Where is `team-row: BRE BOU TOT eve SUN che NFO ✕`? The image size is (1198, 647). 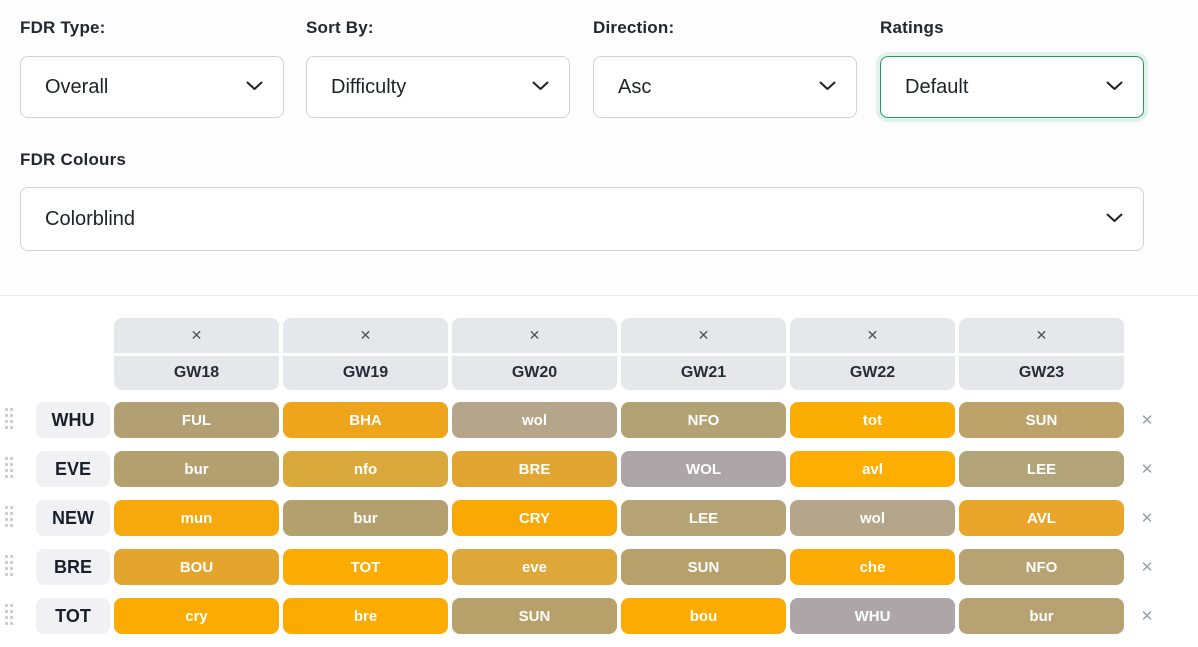
team-row: BRE BOU TOT eve SUN che NFO ✕ is located at coordinates (584, 567).